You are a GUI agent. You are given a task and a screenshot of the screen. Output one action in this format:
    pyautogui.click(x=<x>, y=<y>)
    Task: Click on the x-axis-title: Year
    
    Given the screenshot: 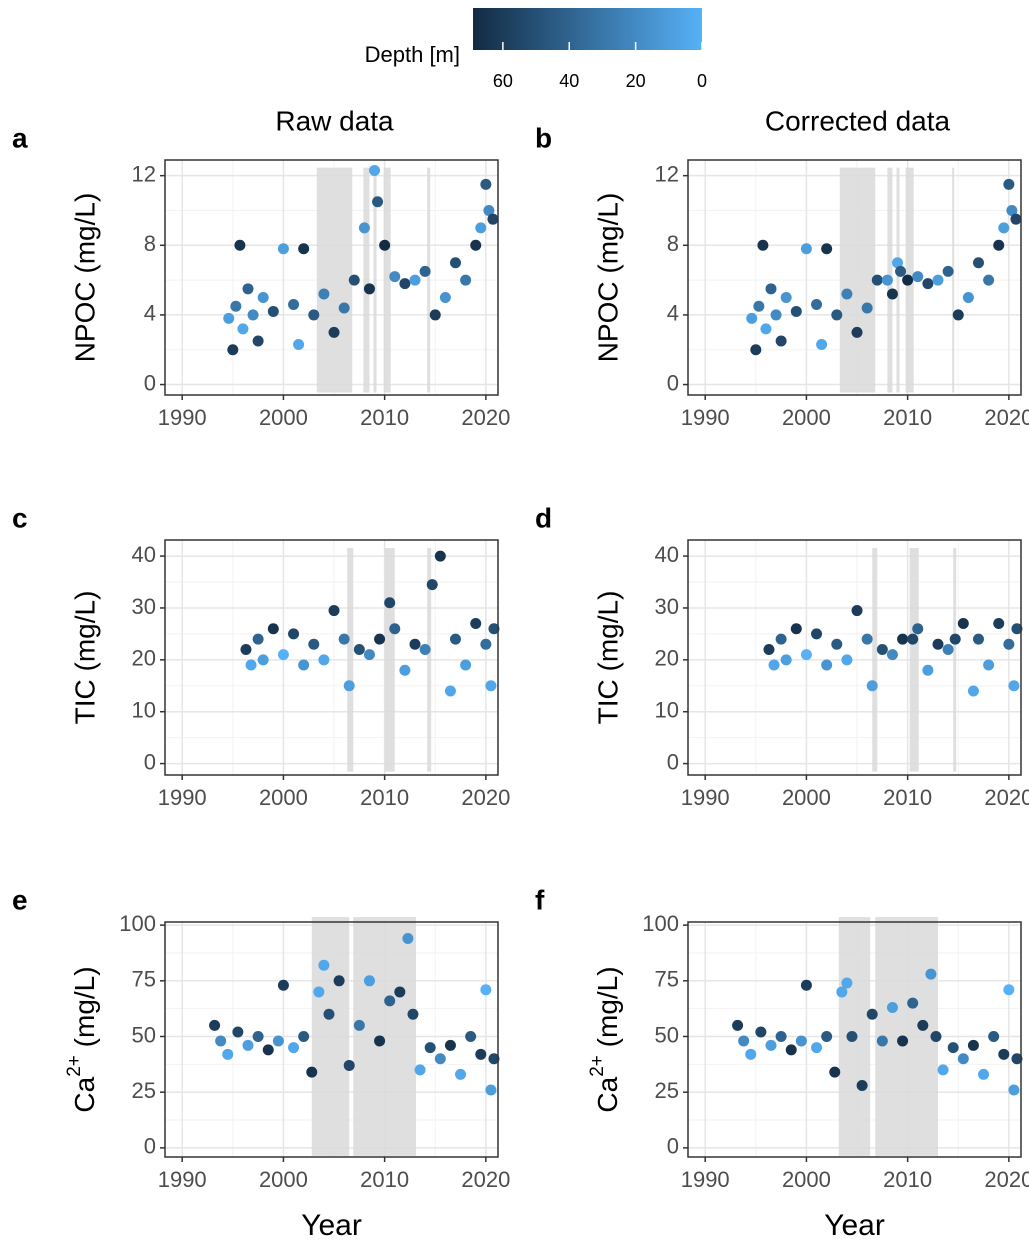 What is the action you would take?
    pyautogui.click(x=331, y=1225)
    